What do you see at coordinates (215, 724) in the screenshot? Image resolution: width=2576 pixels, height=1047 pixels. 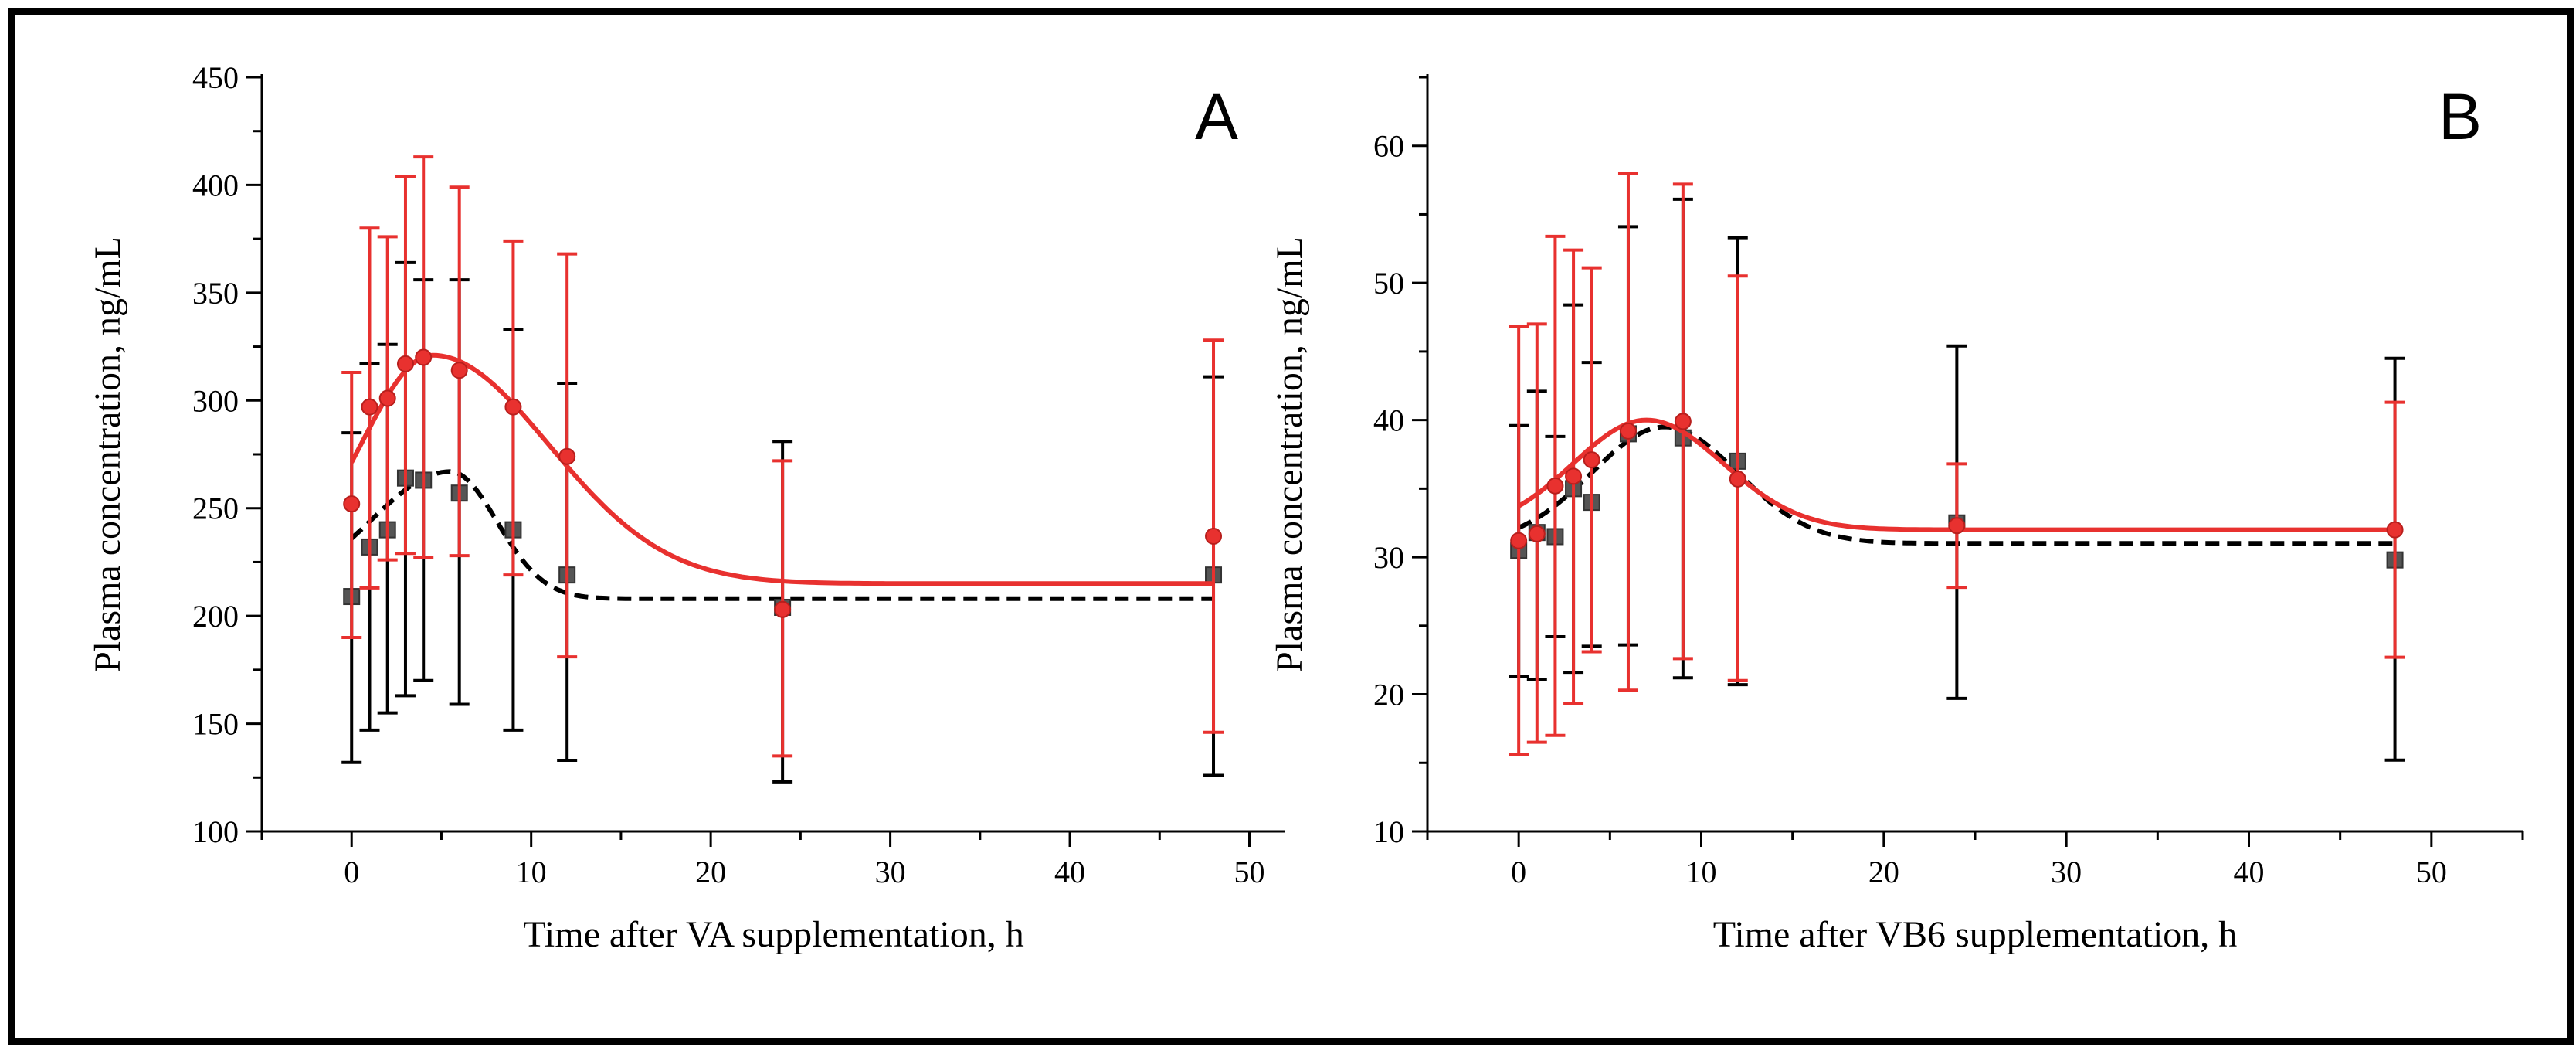 I see `y-tick-label: 150` at bounding box center [215, 724].